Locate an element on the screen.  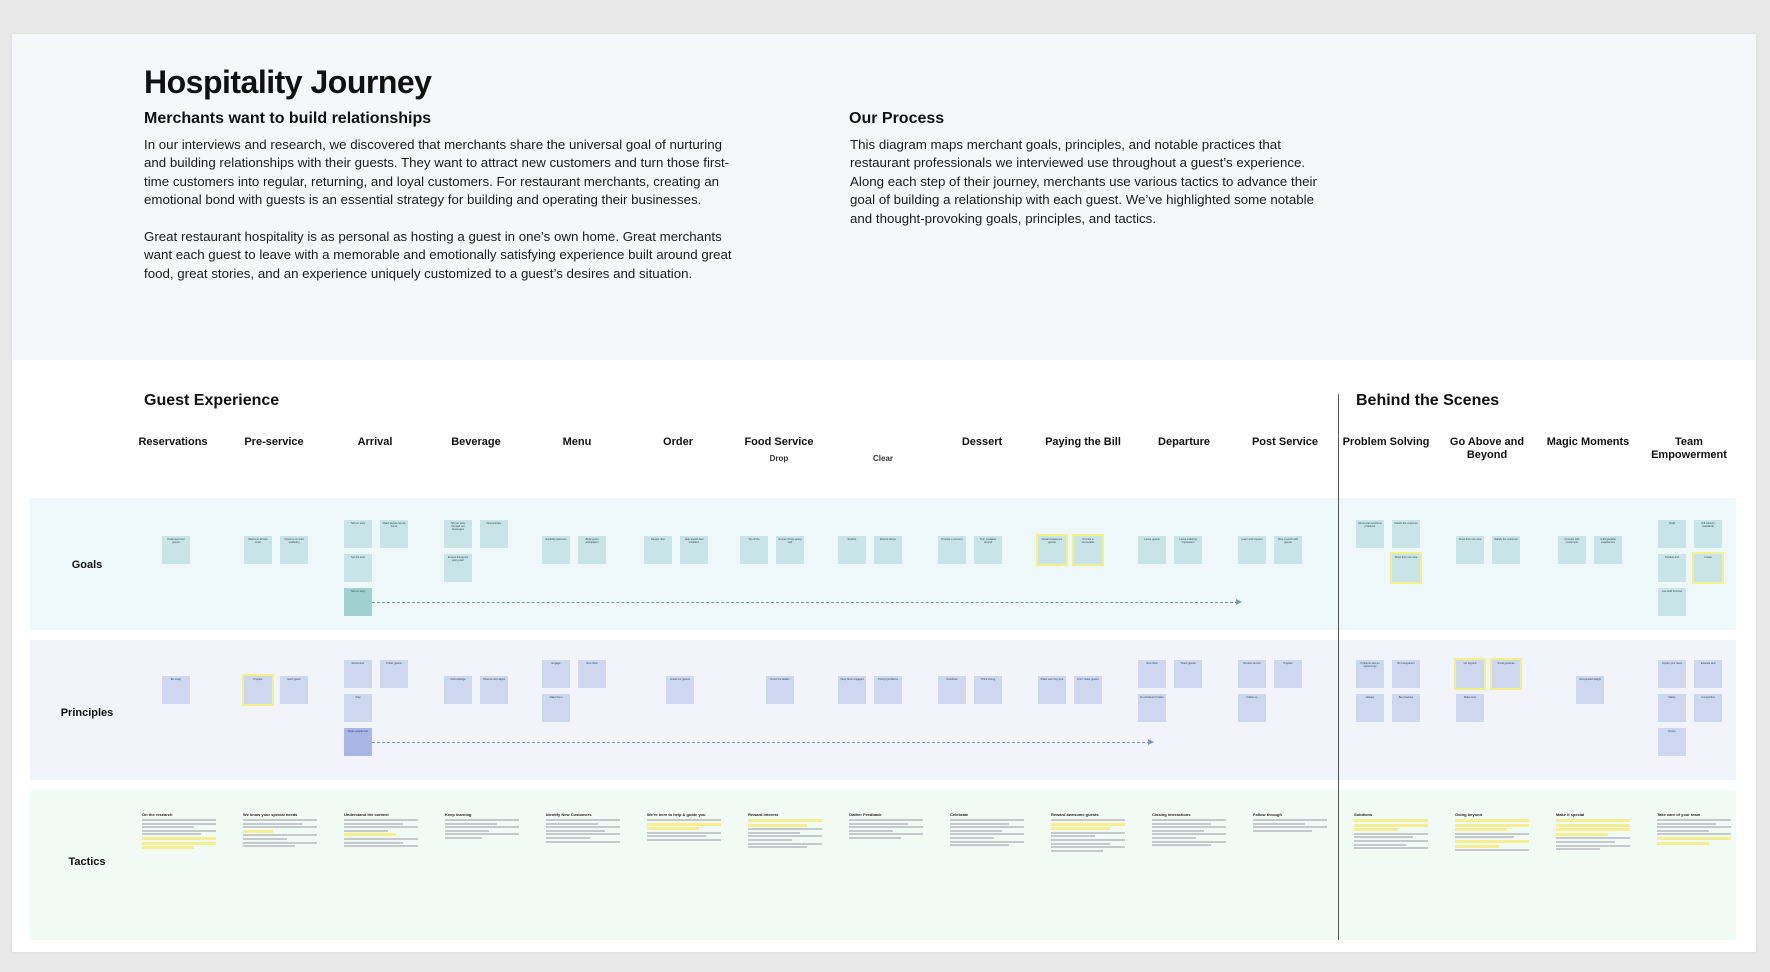
principle-sticky: Follow up is located at coordinates (1252, 708).